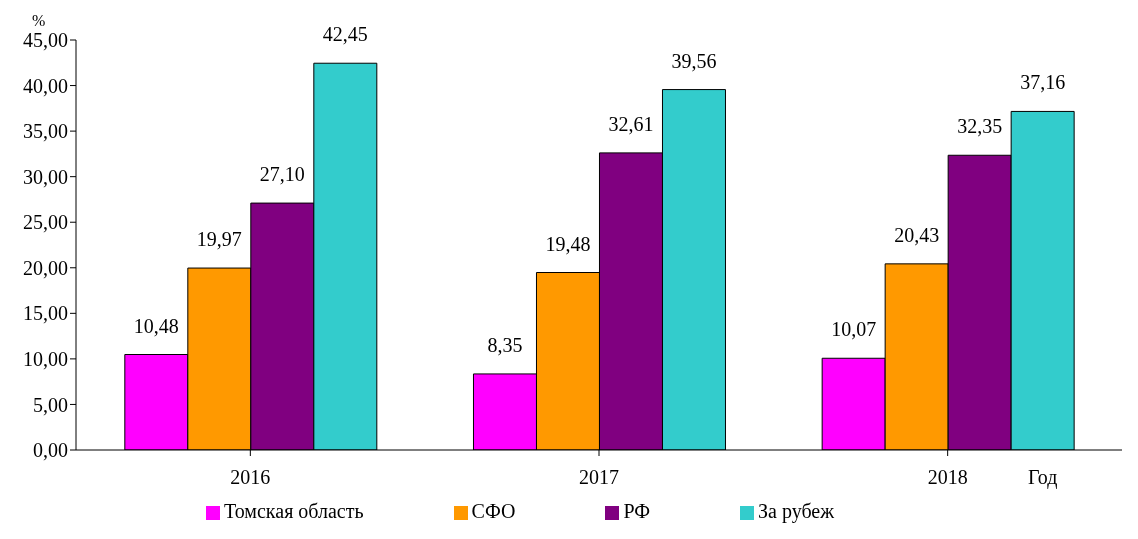 This screenshot has height=539, width=1138. I want to click on y-tick-label: 25,00, so click(45, 222).